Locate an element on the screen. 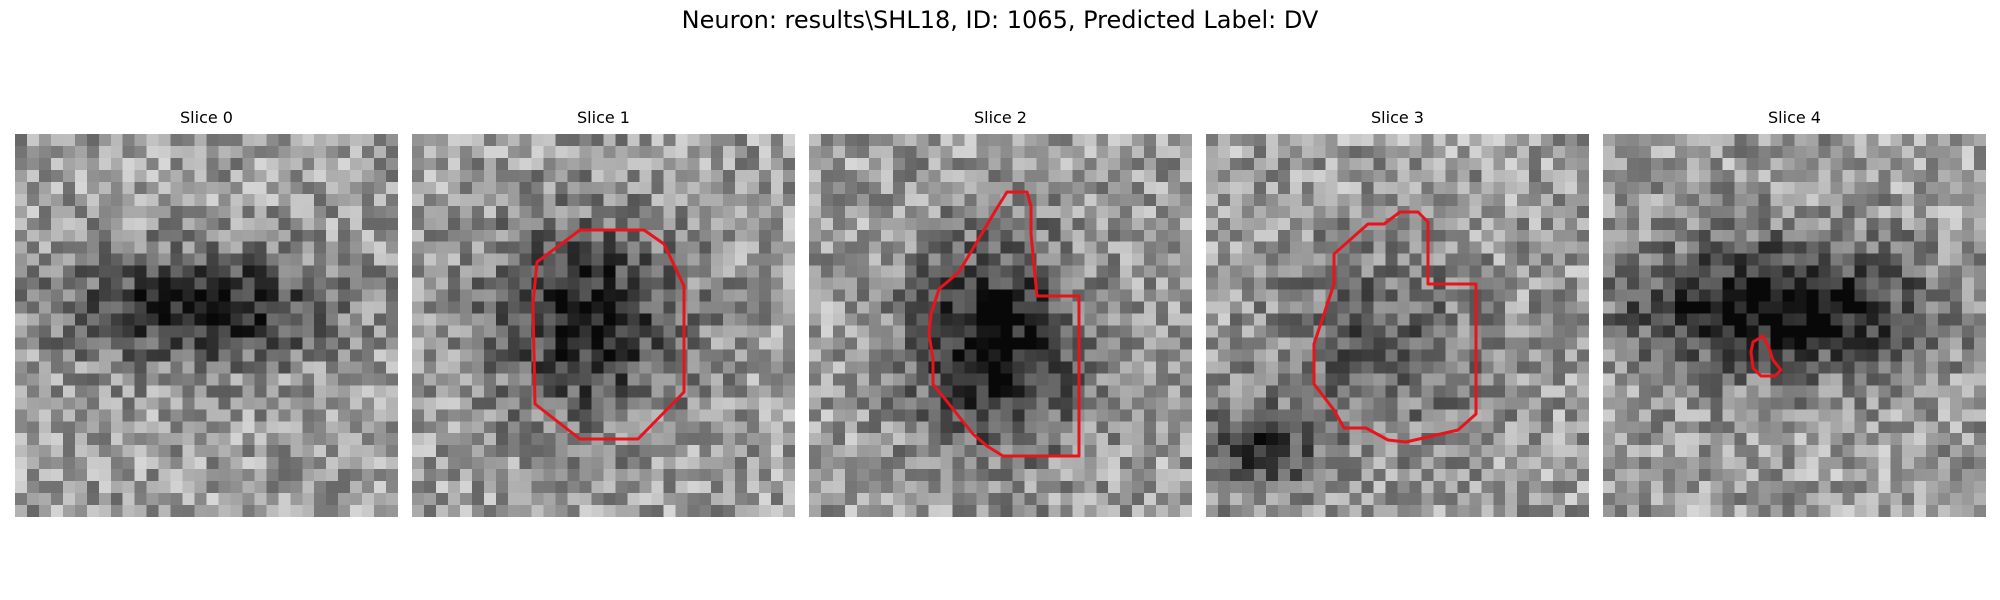 The width and height of the screenshot is (2000, 600). slice-panel-1: Slice 1 is located at coordinates (603, 313).